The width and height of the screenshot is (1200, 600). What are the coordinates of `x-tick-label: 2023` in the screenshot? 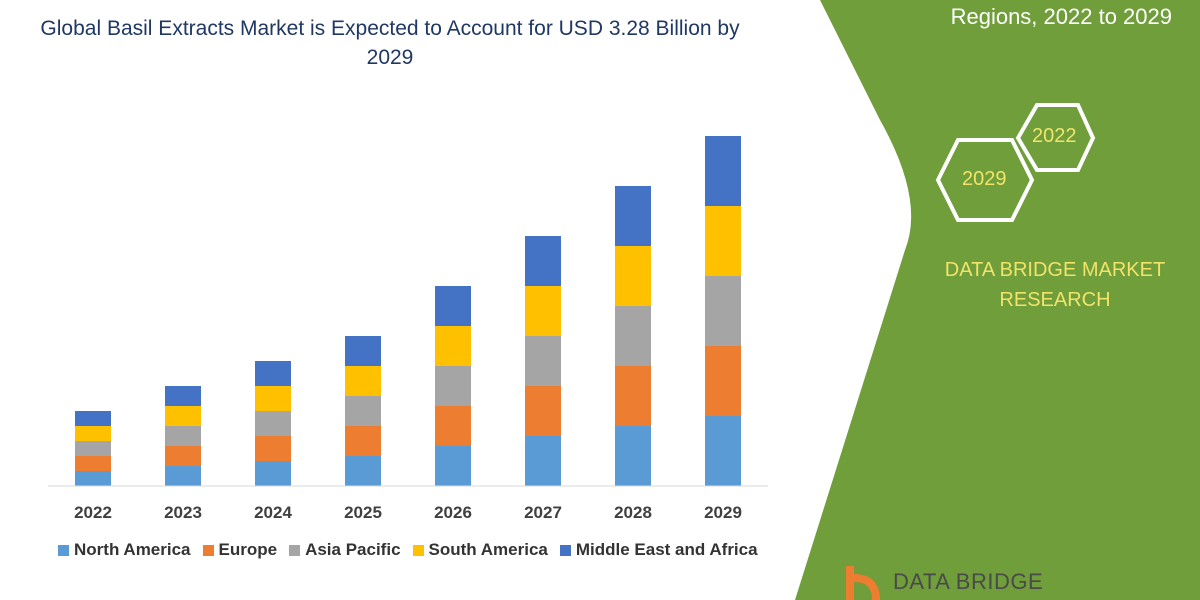 It's located at (183, 512).